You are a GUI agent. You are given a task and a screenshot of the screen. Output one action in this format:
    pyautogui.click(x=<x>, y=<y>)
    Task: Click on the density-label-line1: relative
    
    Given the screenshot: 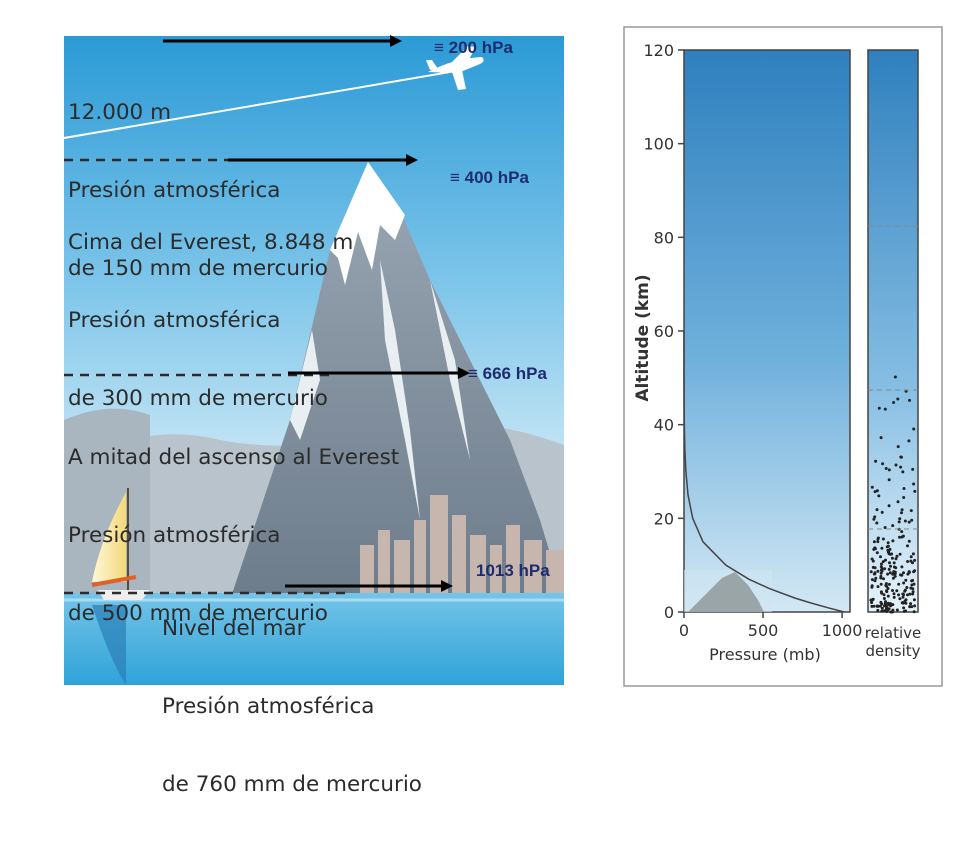 What is the action you would take?
    pyautogui.click(x=893, y=633)
    